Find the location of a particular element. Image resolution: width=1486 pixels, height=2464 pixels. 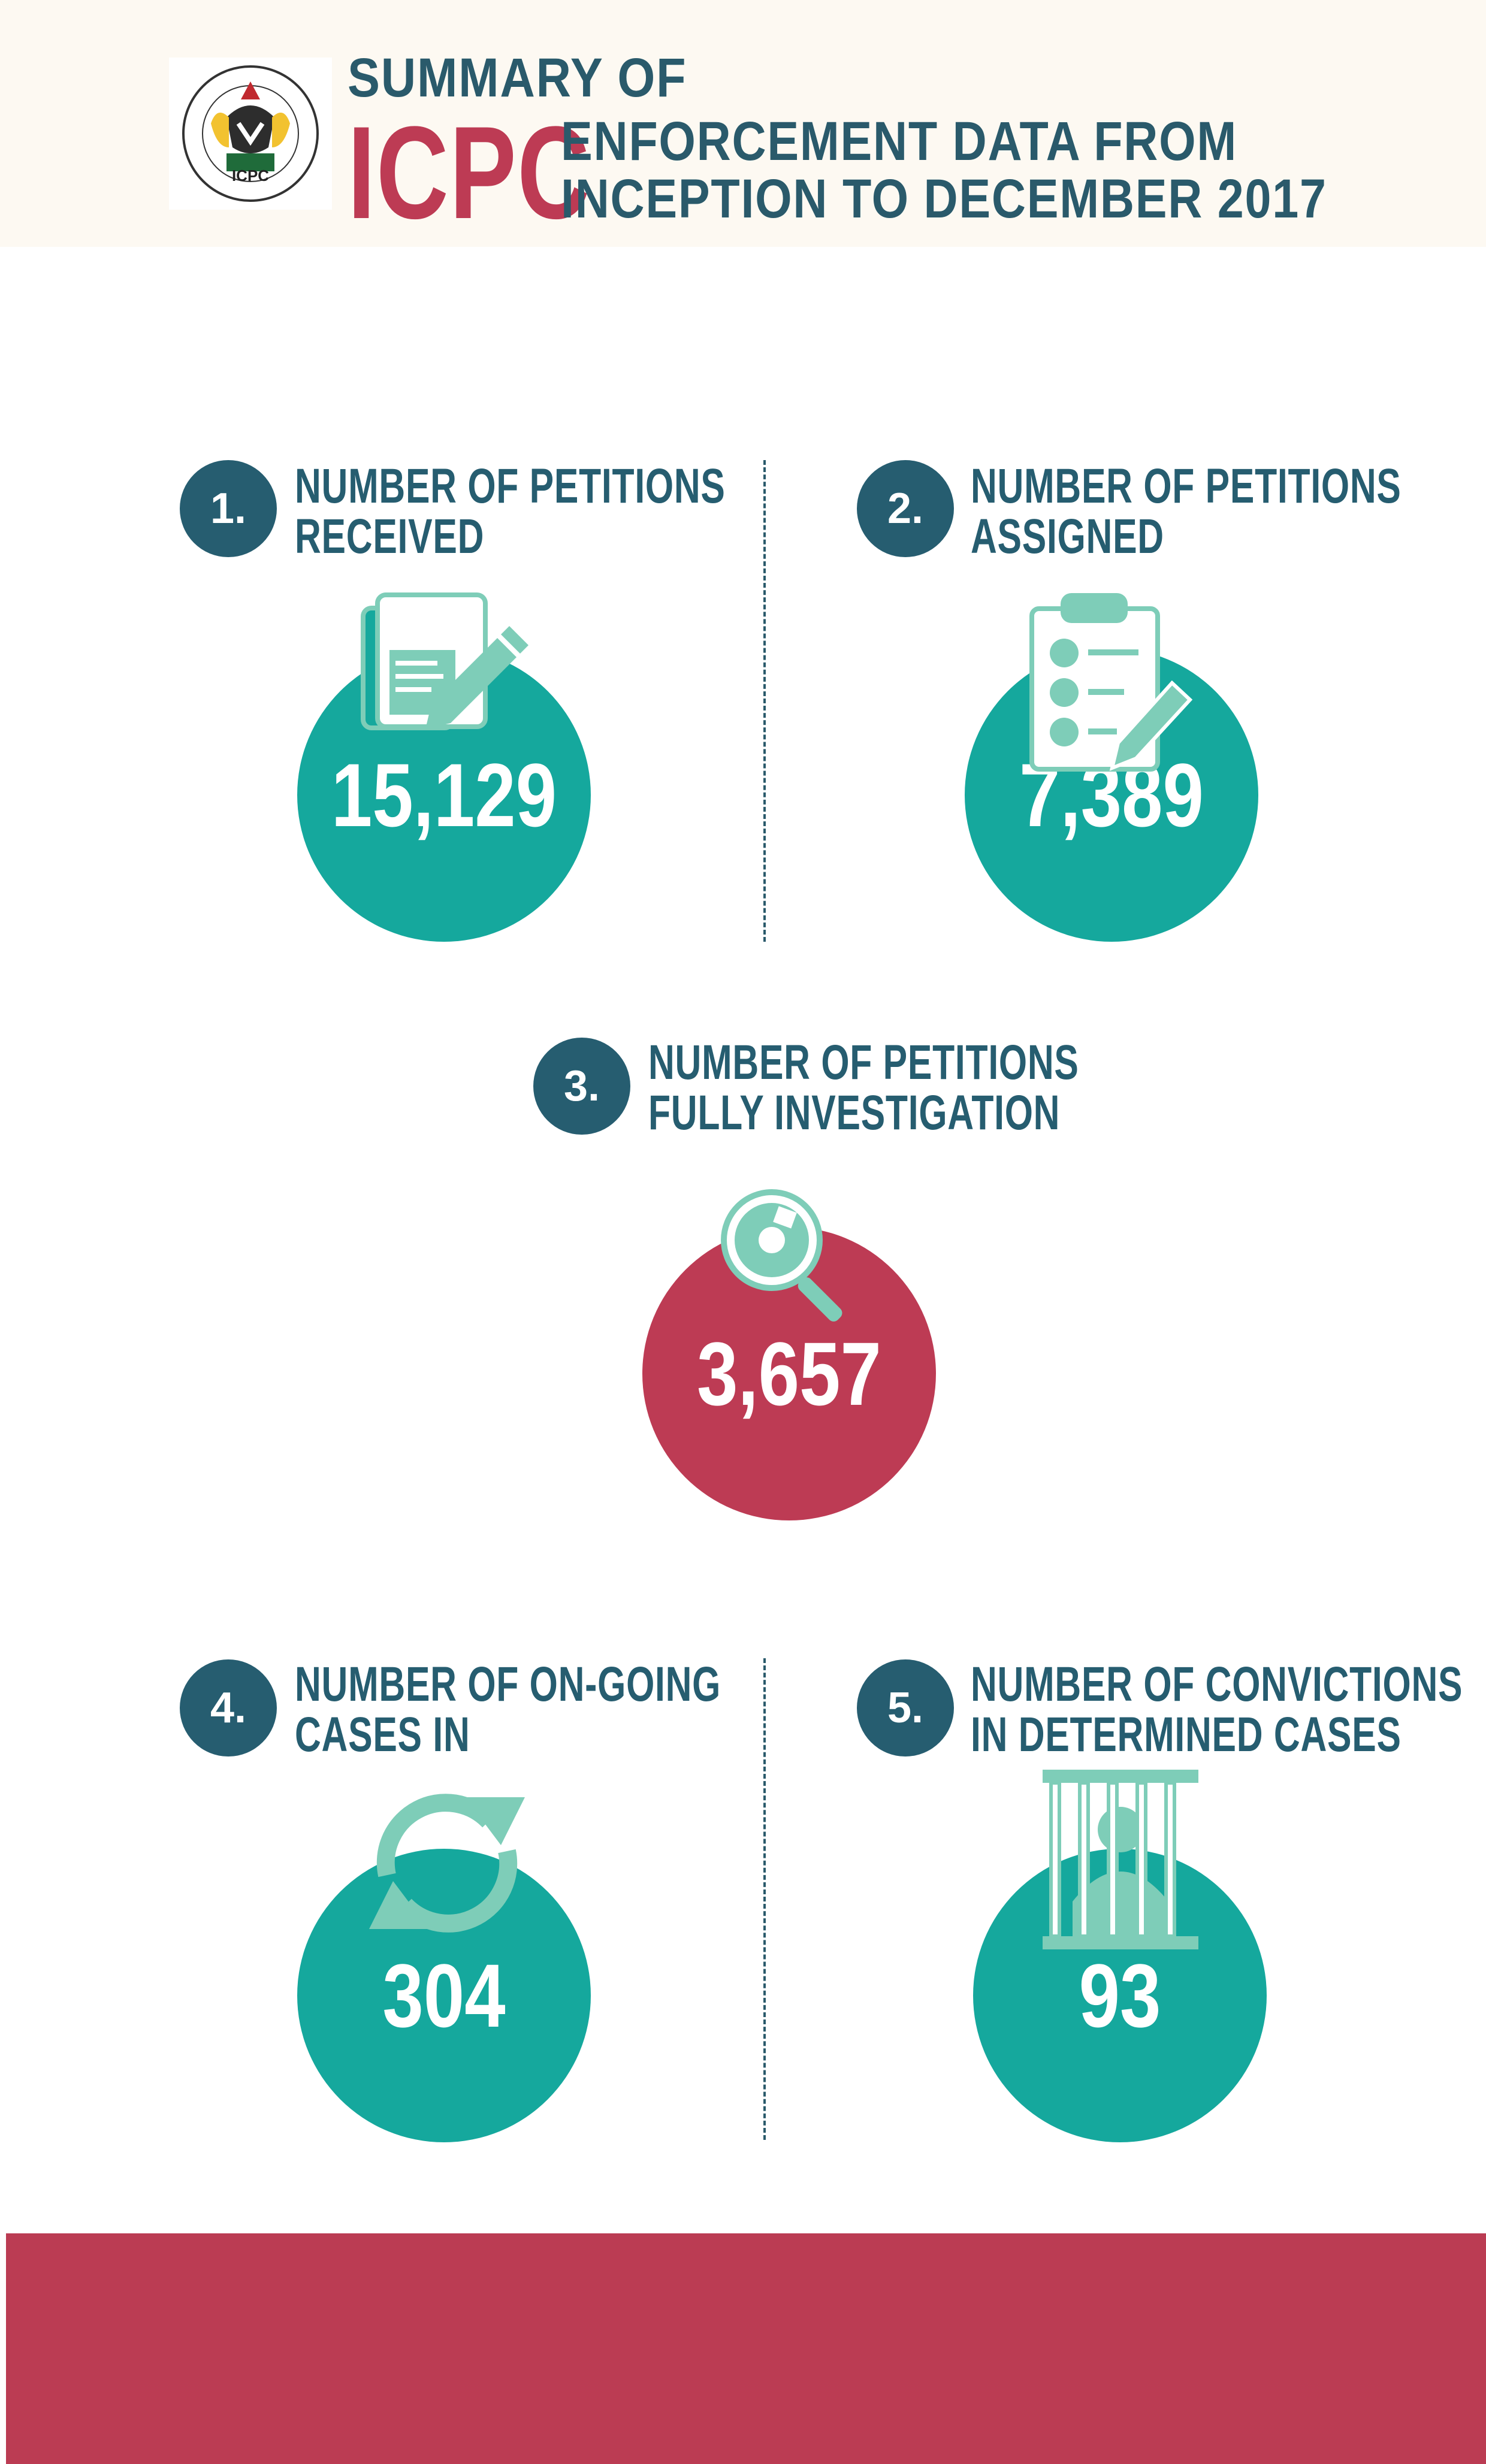

stat-value: 304 is located at coordinates (444, 1995).